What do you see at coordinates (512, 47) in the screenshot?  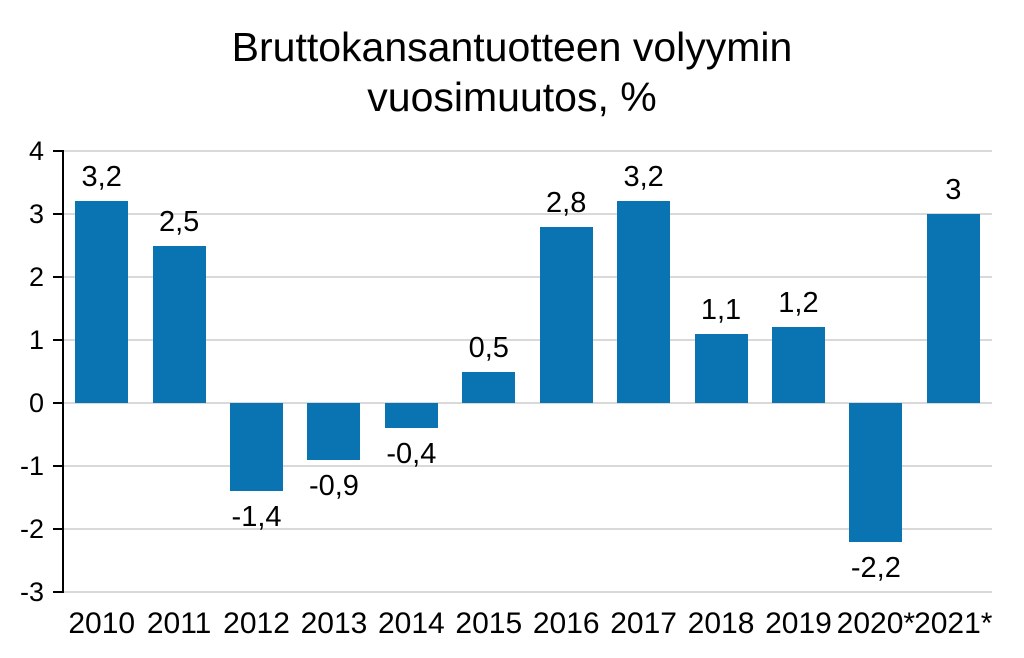 I see `chart-title-line-1: Bruttokansantuotteen volyymin` at bounding box center [512, 47].